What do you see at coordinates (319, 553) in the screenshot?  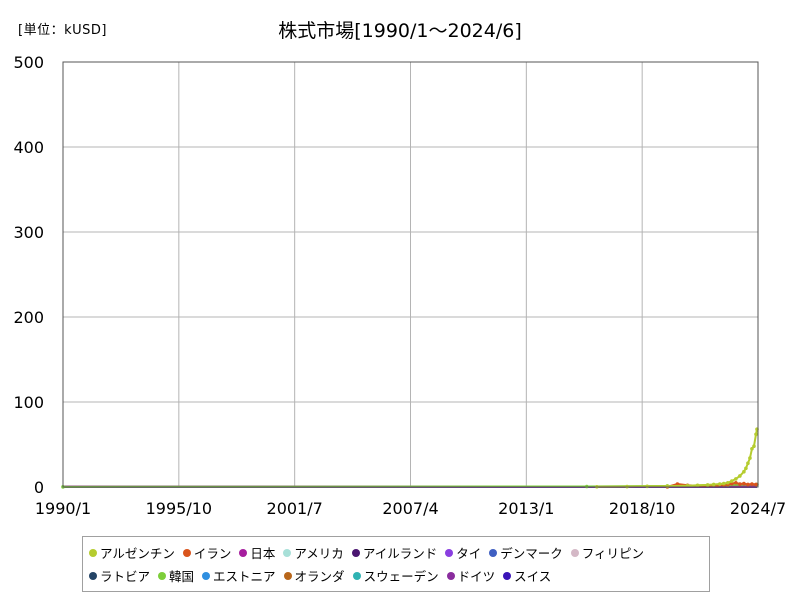 I see `legend-label: アメリカ` at bounding box center [319, 553].